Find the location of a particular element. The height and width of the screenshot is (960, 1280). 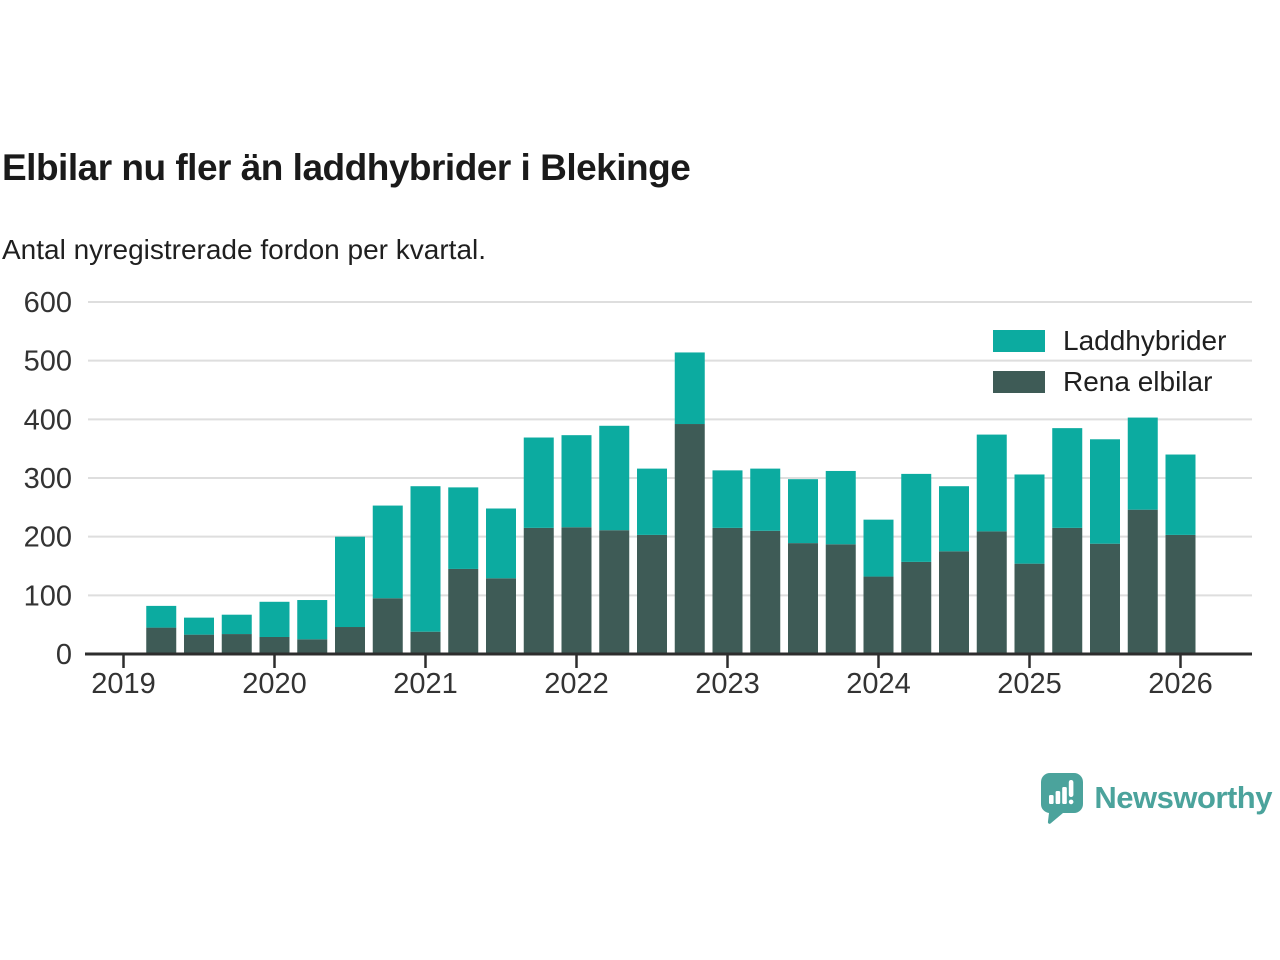

svg-text: 2021 is located at coordinates (425, 684).